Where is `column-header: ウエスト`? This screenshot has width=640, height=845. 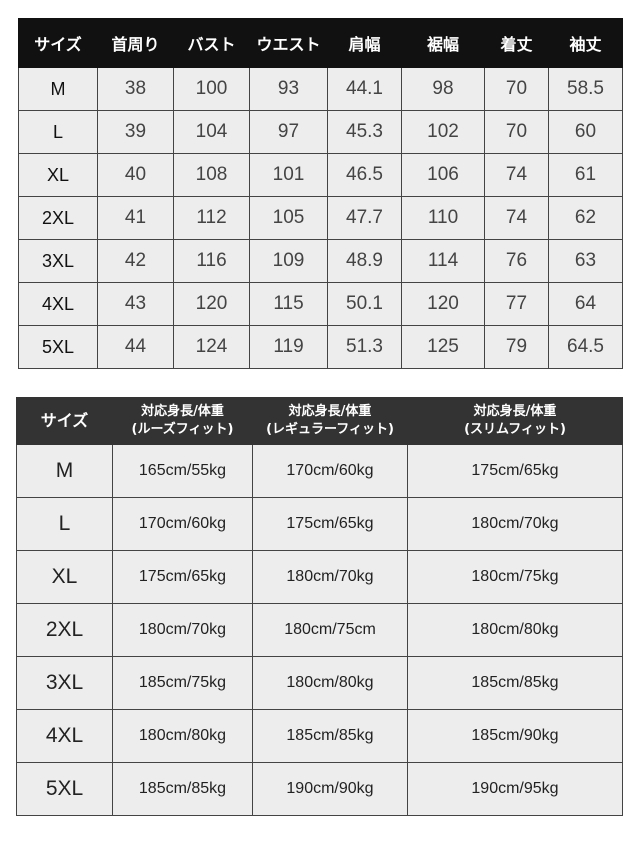 column-header: ウエスト is located at coordinates (288, 43).